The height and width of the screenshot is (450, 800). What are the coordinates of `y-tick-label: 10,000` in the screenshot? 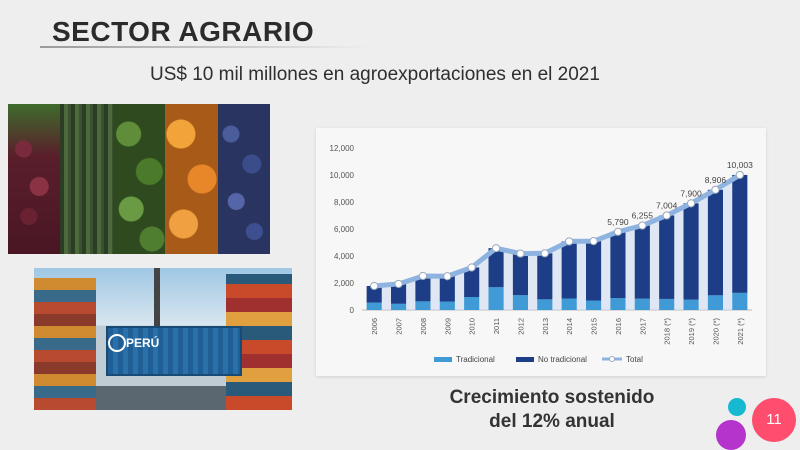 It's located at (342, 175).